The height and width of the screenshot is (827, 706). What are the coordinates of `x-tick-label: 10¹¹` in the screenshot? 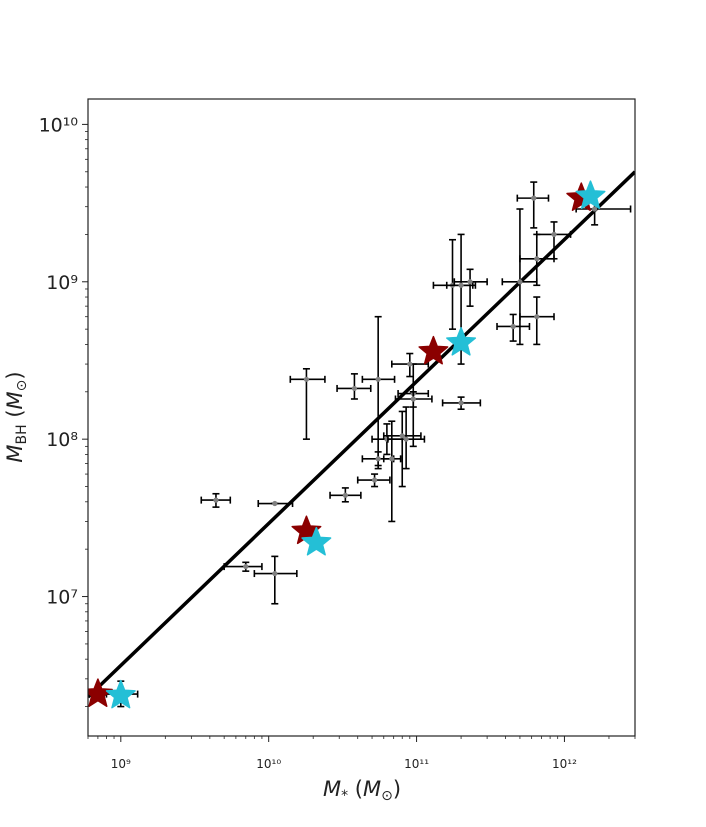 It's located at (416, 764).